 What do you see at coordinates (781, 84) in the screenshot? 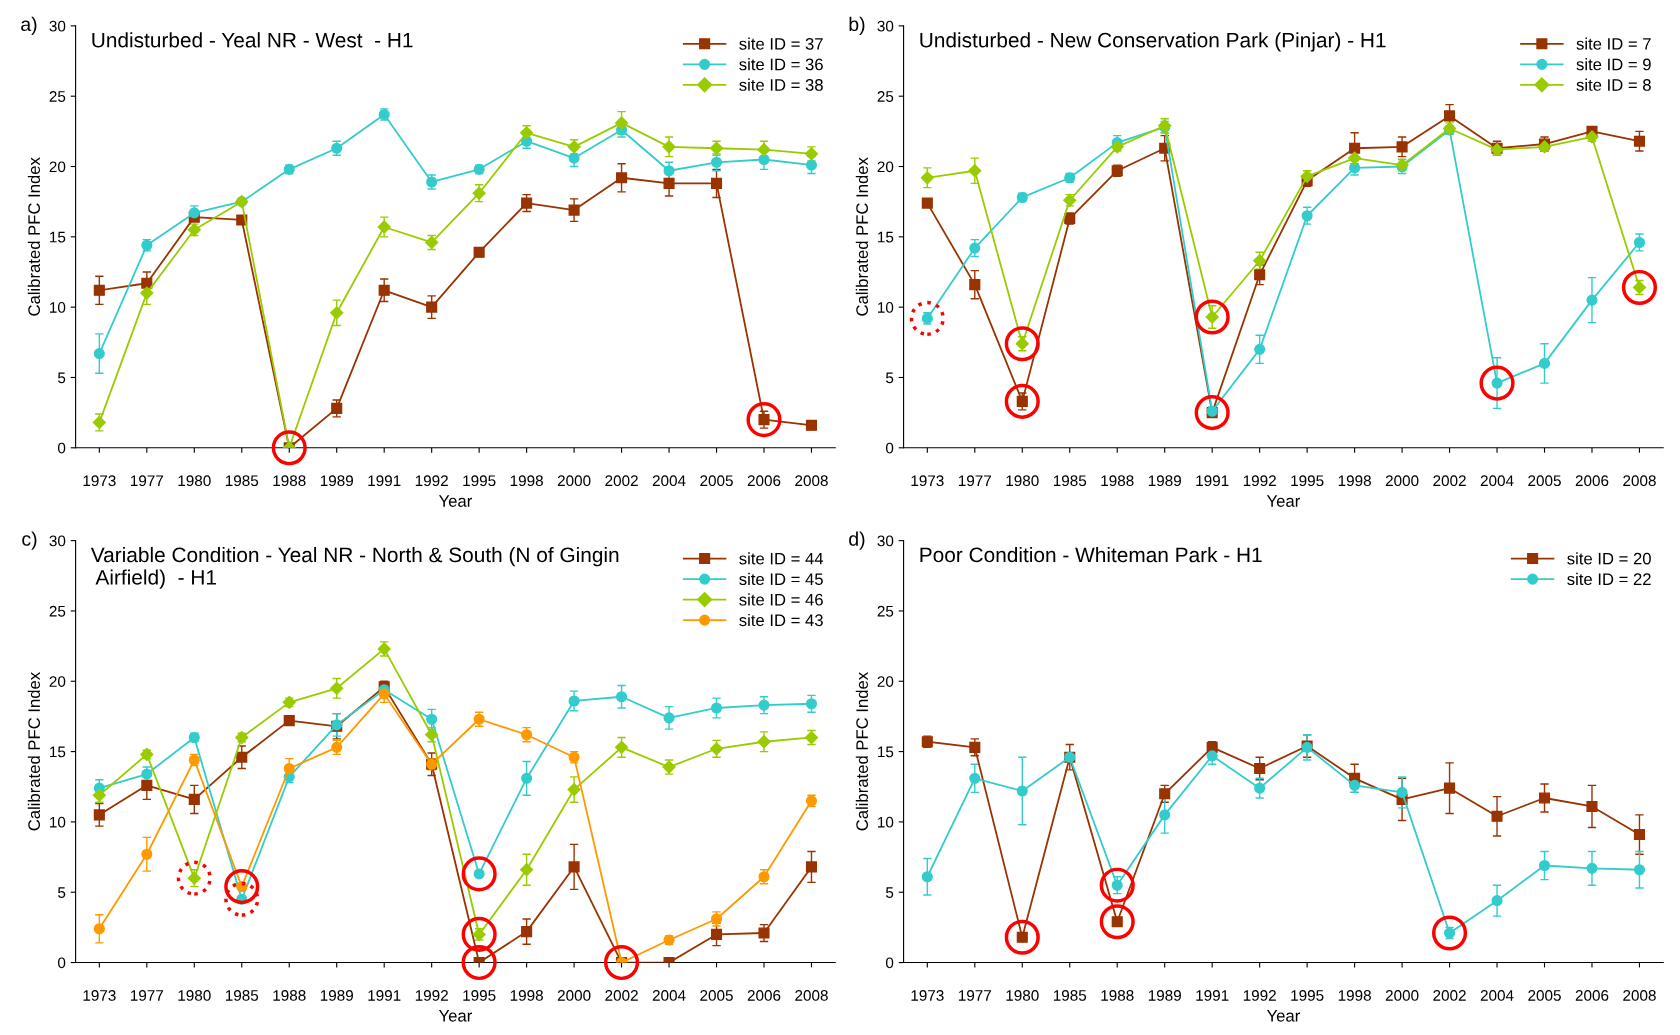
I see `legend-label: site ID = 38` at bounding box center [781, 84].